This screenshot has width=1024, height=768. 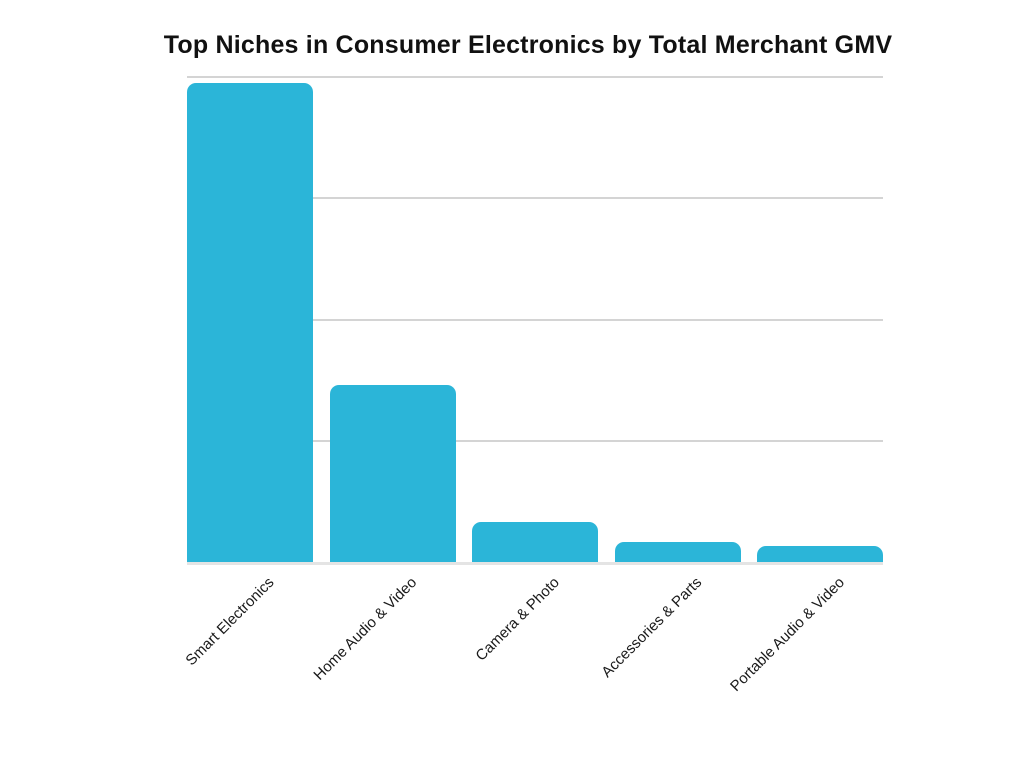 What do you see at coordinates (392, 473) in the screenshot?
I see `bar-home-audio-video` at bounding box center [392, 473].